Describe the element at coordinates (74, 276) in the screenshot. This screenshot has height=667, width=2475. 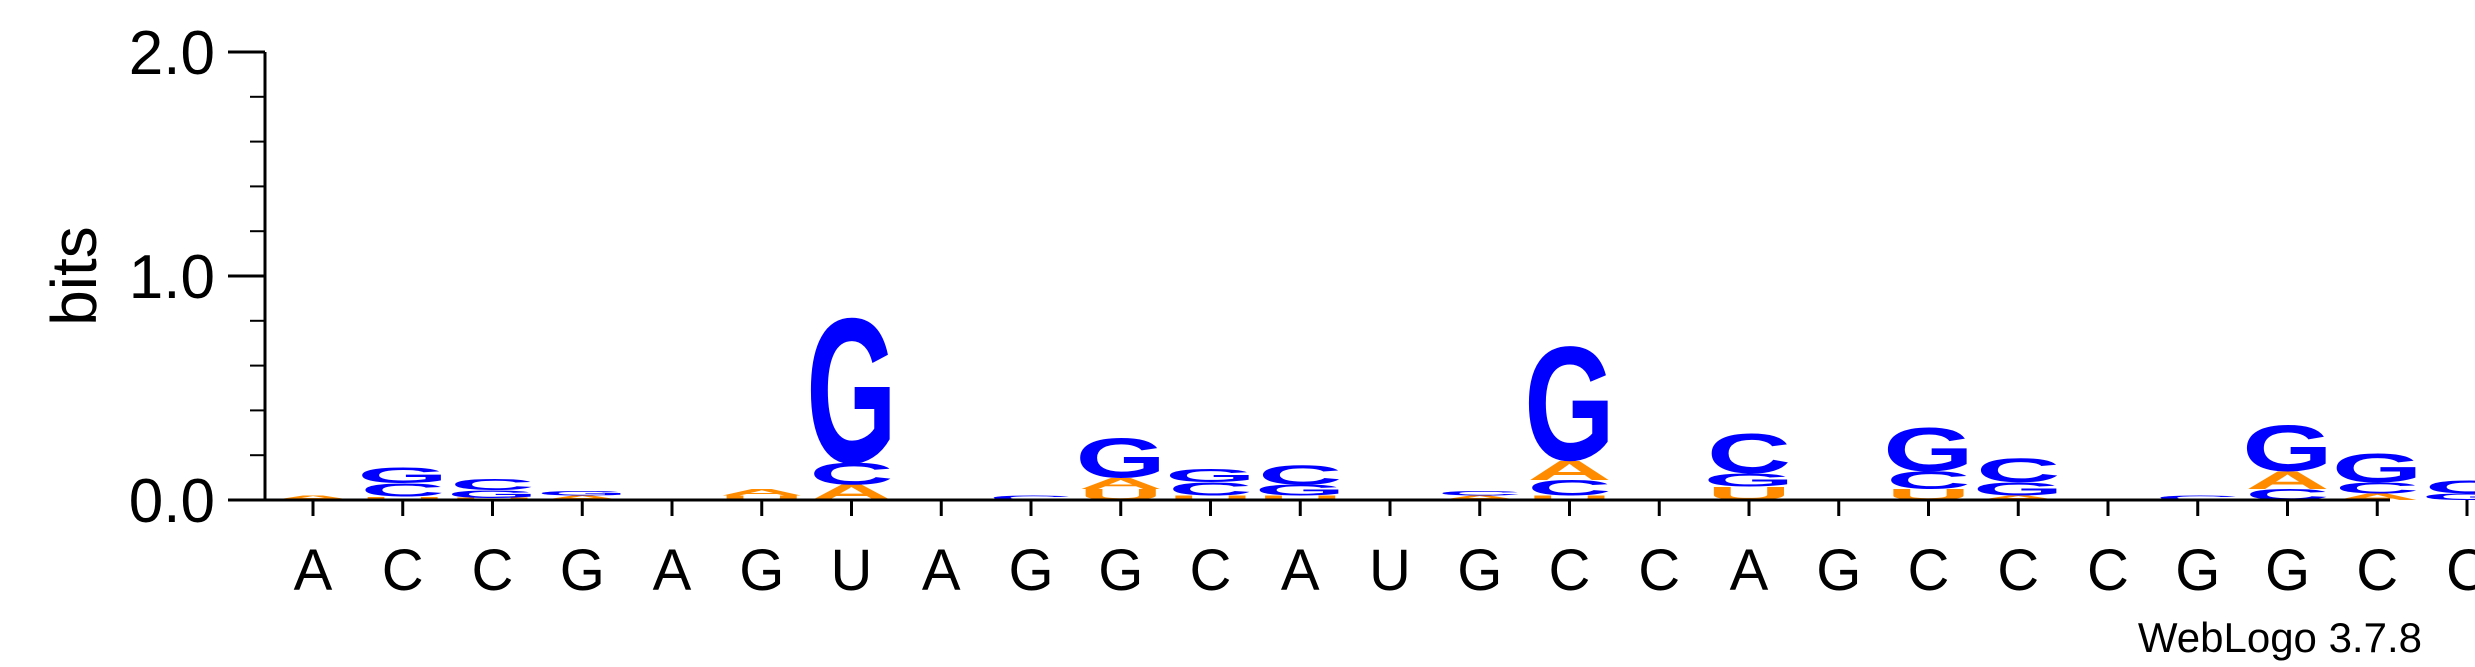
I see `y-axis-label: bits` at that location.